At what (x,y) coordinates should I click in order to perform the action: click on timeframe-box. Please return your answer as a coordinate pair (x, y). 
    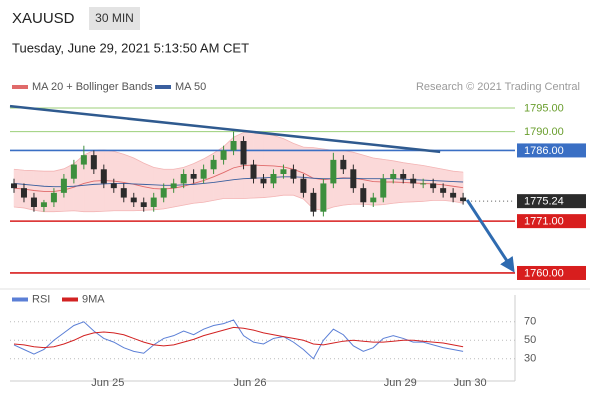
    Looking at the image, I should click on (114, 18).